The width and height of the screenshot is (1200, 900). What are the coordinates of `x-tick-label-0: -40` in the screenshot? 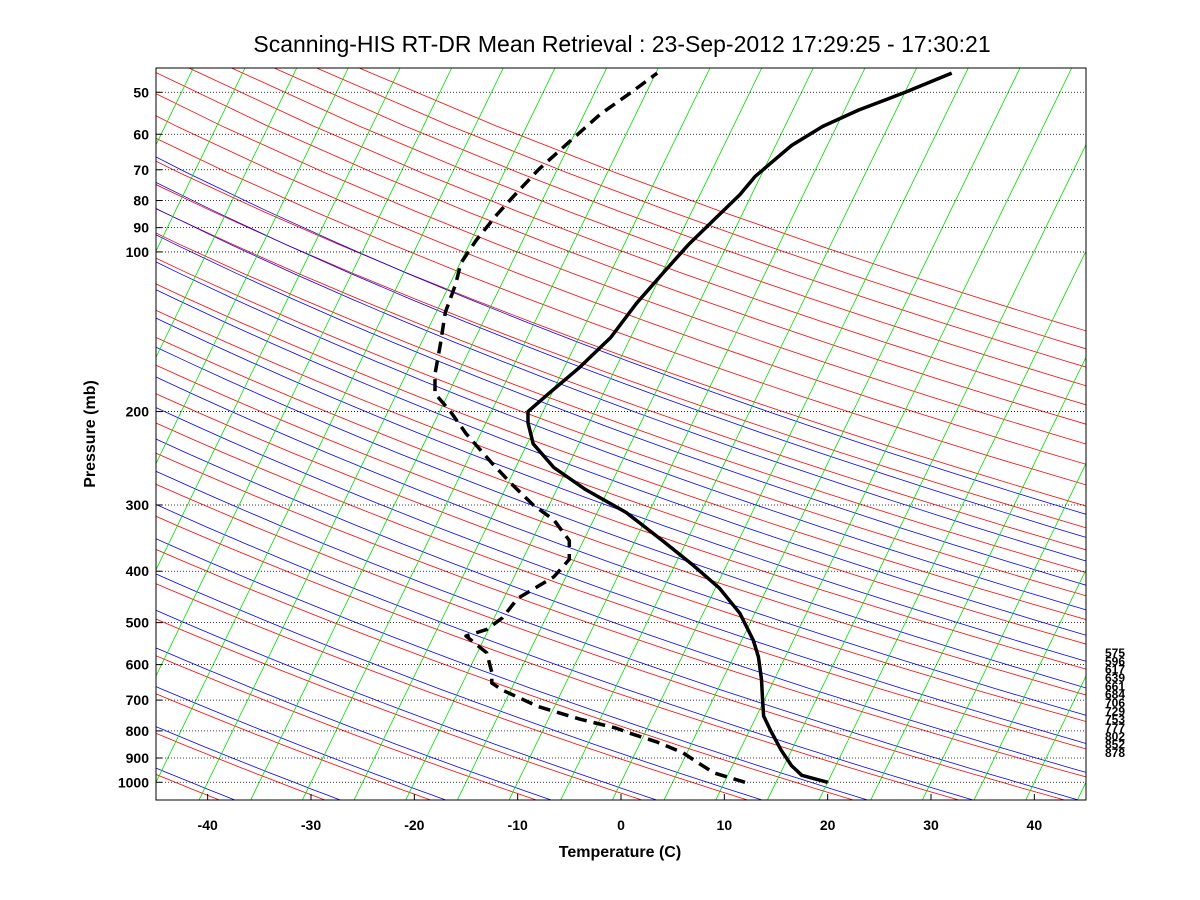 It's located at (208, 825).